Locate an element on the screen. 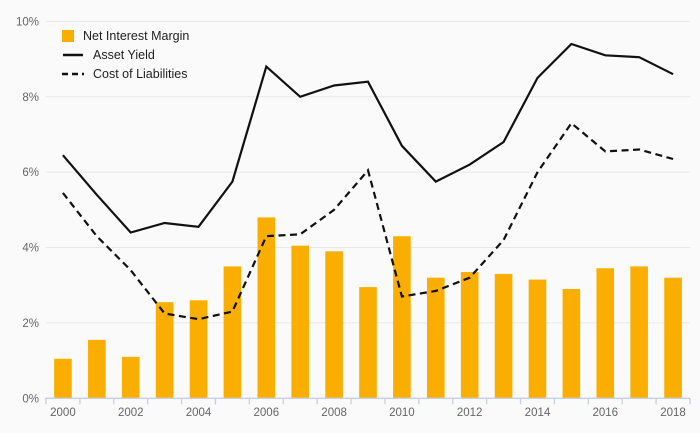 This screenshot has height=433, width=700. bar-2017 is located at coordinates (639, 332).